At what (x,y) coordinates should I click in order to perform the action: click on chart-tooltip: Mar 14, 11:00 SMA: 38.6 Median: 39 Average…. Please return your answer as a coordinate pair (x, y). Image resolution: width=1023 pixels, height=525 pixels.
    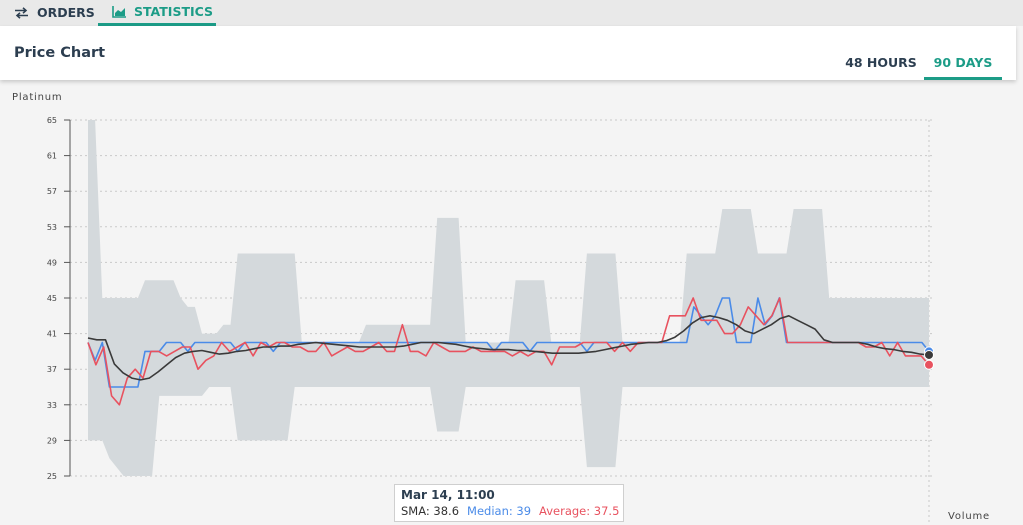
    Looking at the image, I should click on (509, 503).